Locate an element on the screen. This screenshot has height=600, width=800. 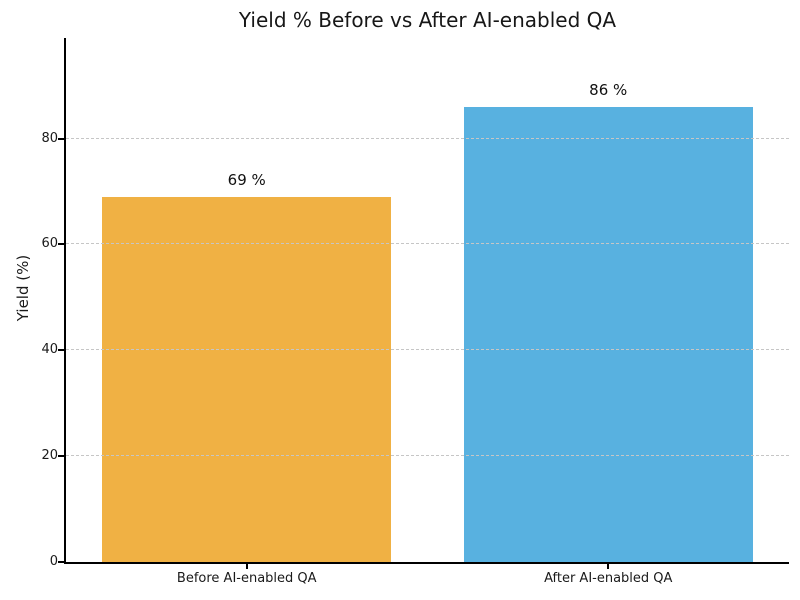
bar-value-label-after-ai-enabled-qa: 86 % is located at coordinates (608, 89).